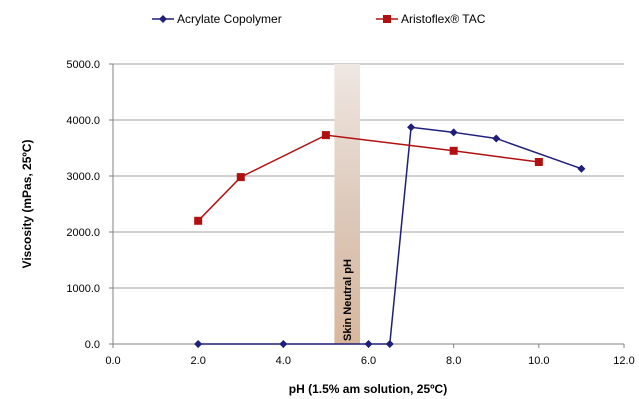  I want to click on x-tick-label: 0.0, so click(112, 361).